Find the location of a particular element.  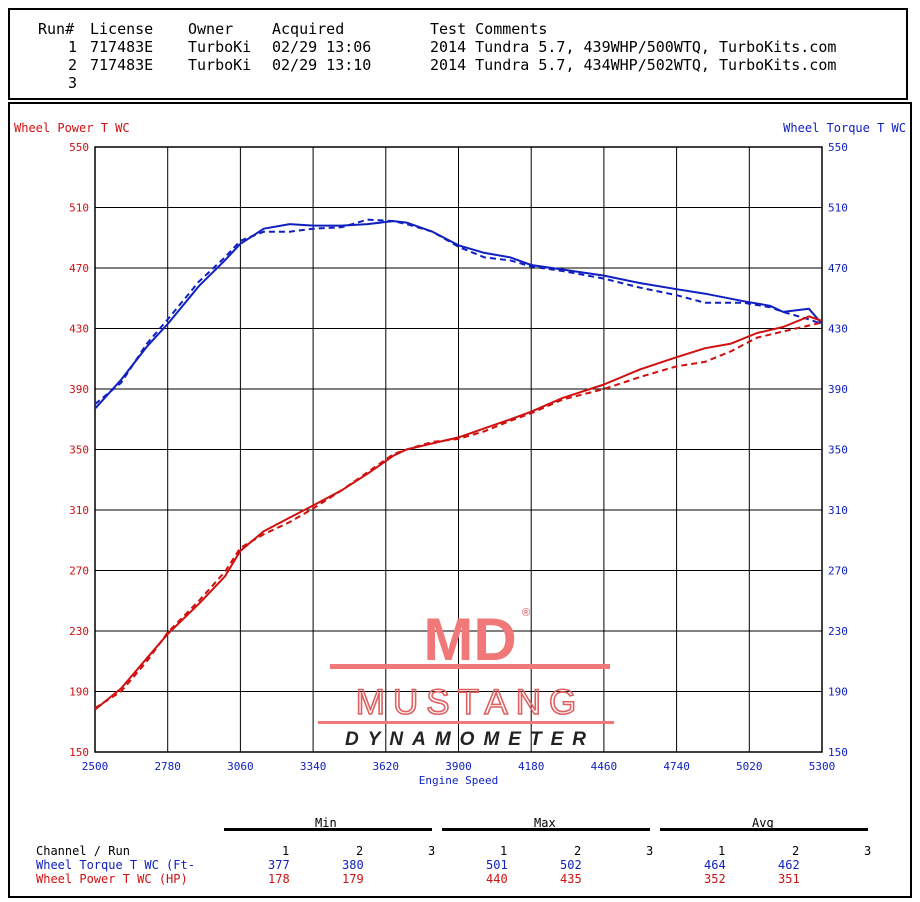

x-tick-label: 4740 is located at coordinates (676, 766).